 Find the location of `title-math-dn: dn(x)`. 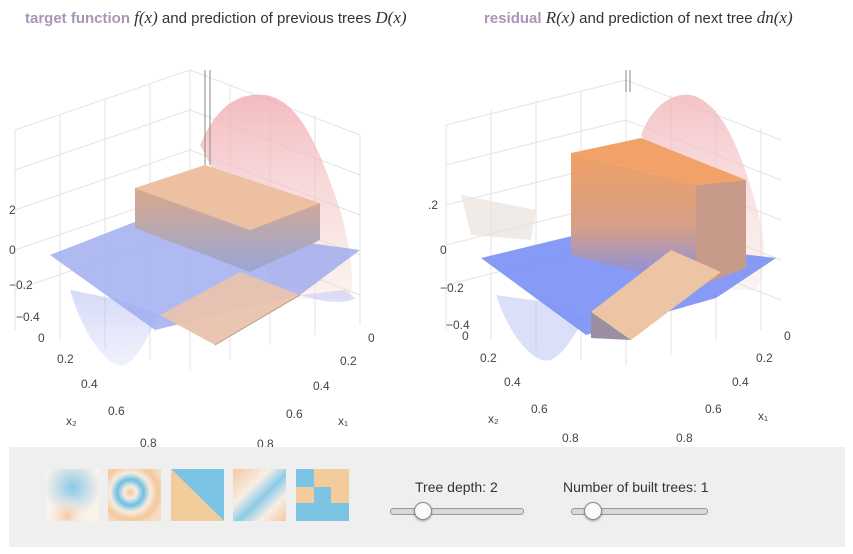

title-math-dn: dn(x) is located at coordinates (774, 17).